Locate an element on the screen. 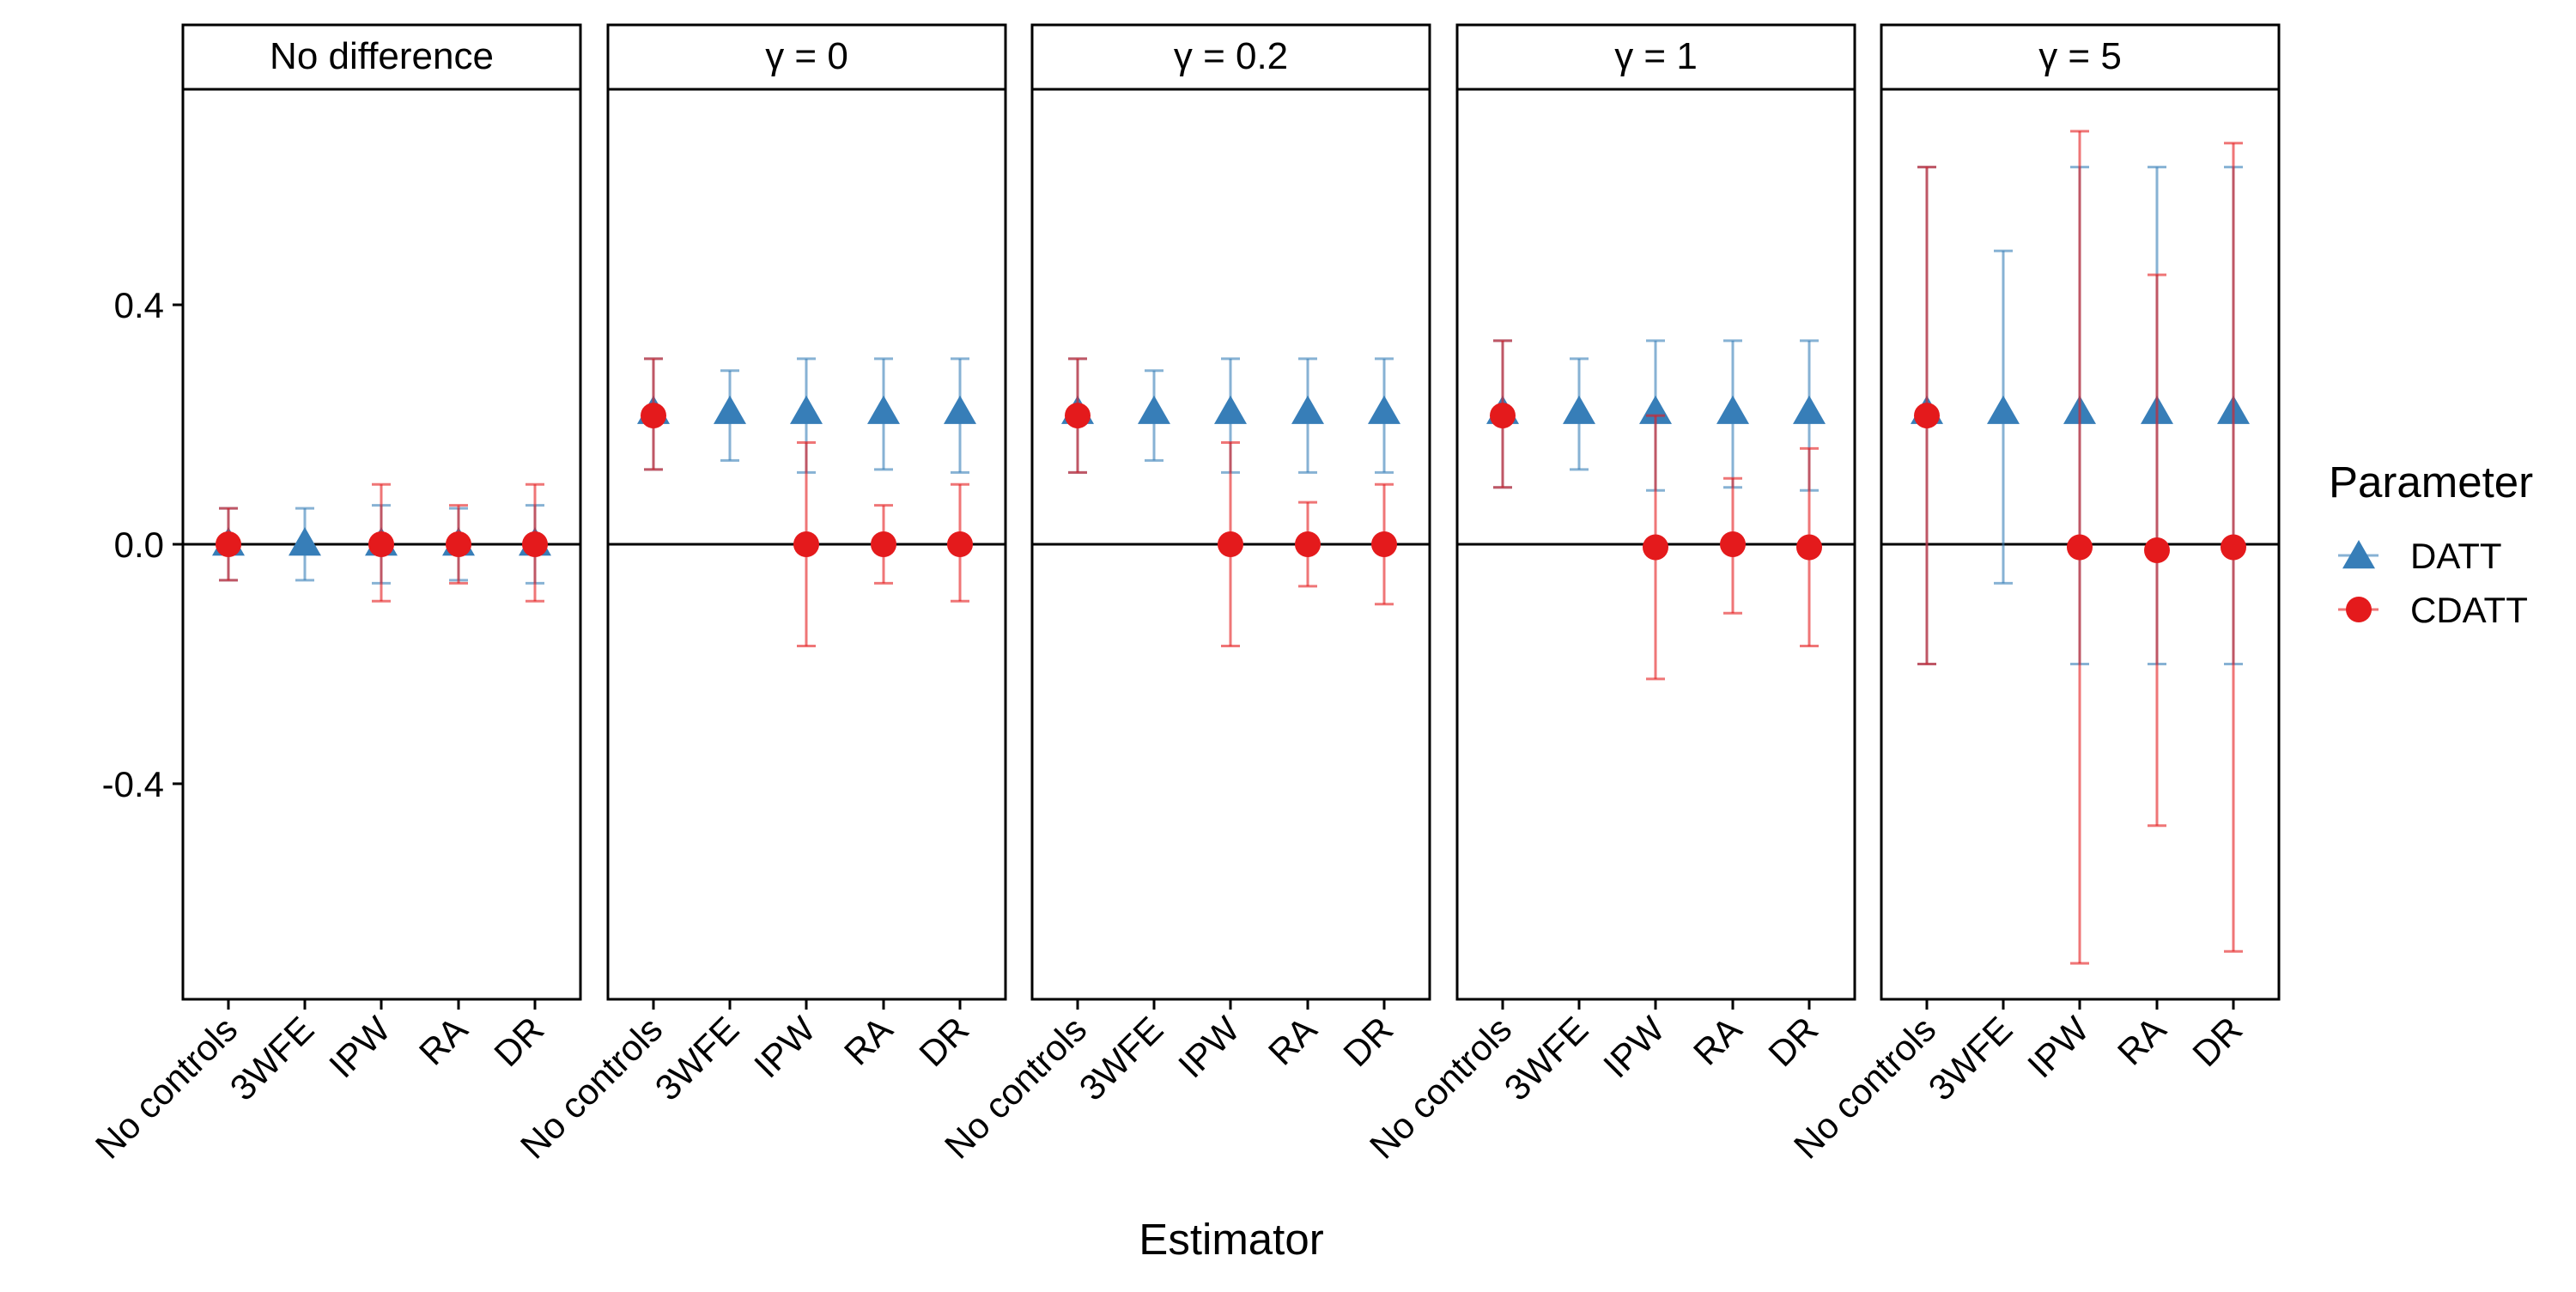 Image resolution: width=2576 pixels, height=1292 pixels. legend-label: CDATT is located at coordinates (2469, 610).